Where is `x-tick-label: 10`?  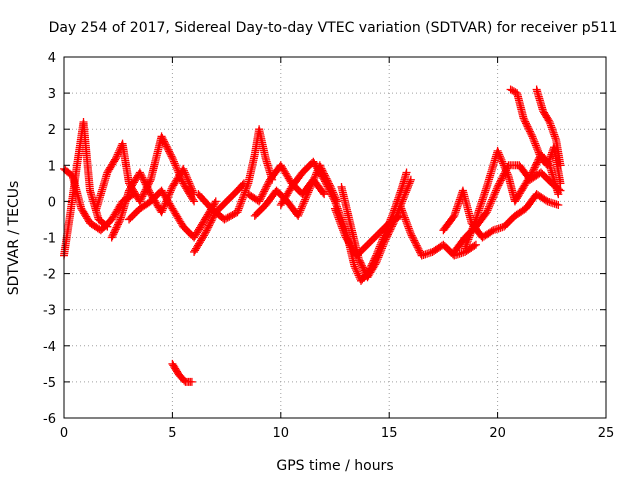 x-tick-label: 10 is located at coordinates (281, 433).